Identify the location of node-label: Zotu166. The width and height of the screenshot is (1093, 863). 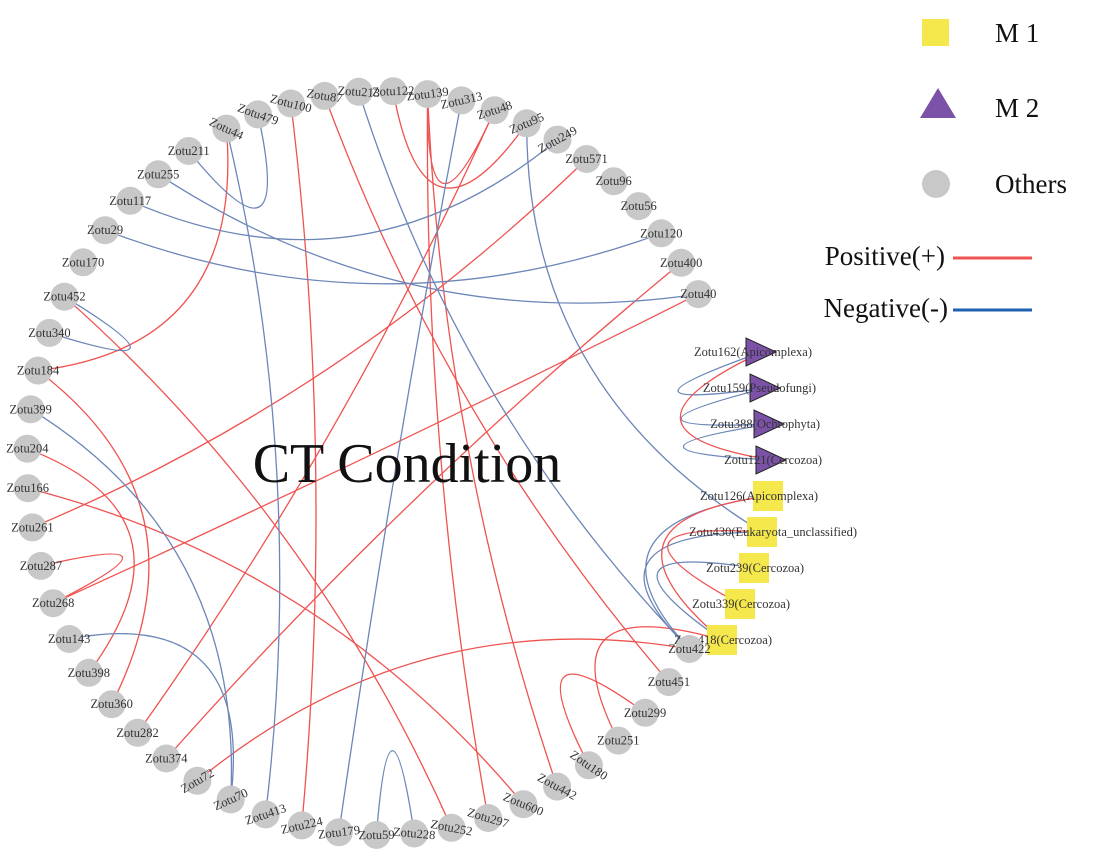
(28, 488).